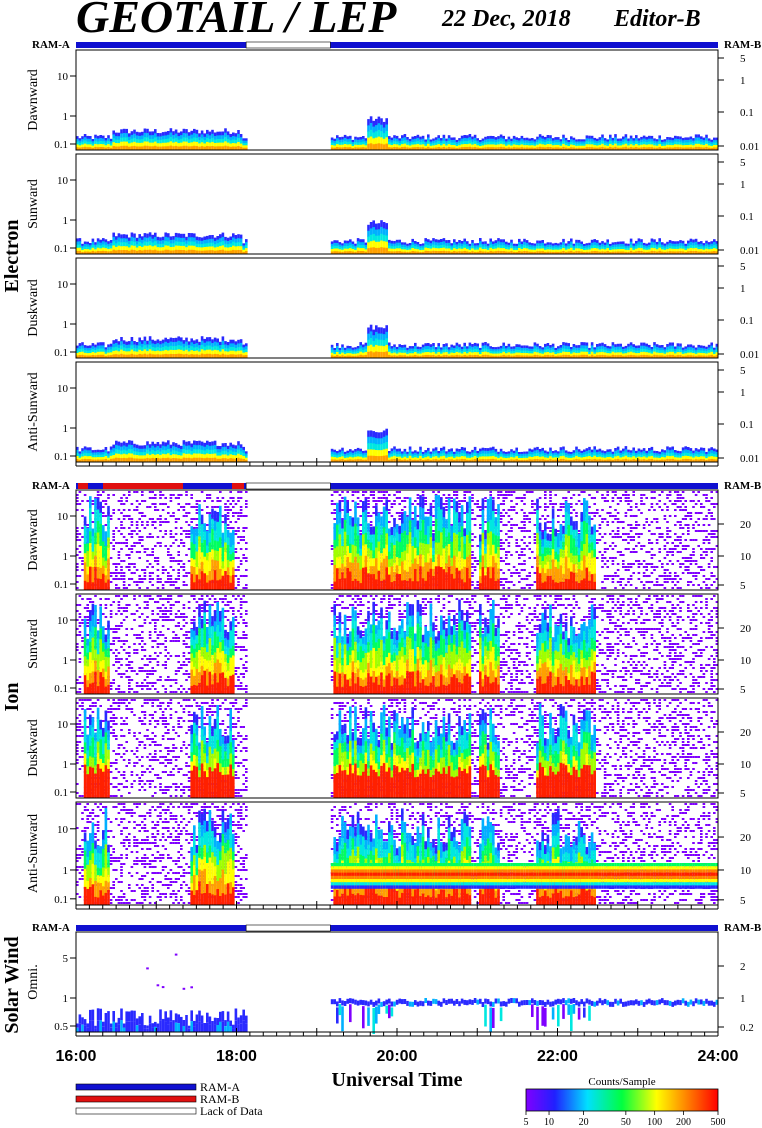 This screenshot has width=762, height=1128. Describe the element at coordinates (33, 981) in the screenshot. I see `panel-label: Omni.` at that location.